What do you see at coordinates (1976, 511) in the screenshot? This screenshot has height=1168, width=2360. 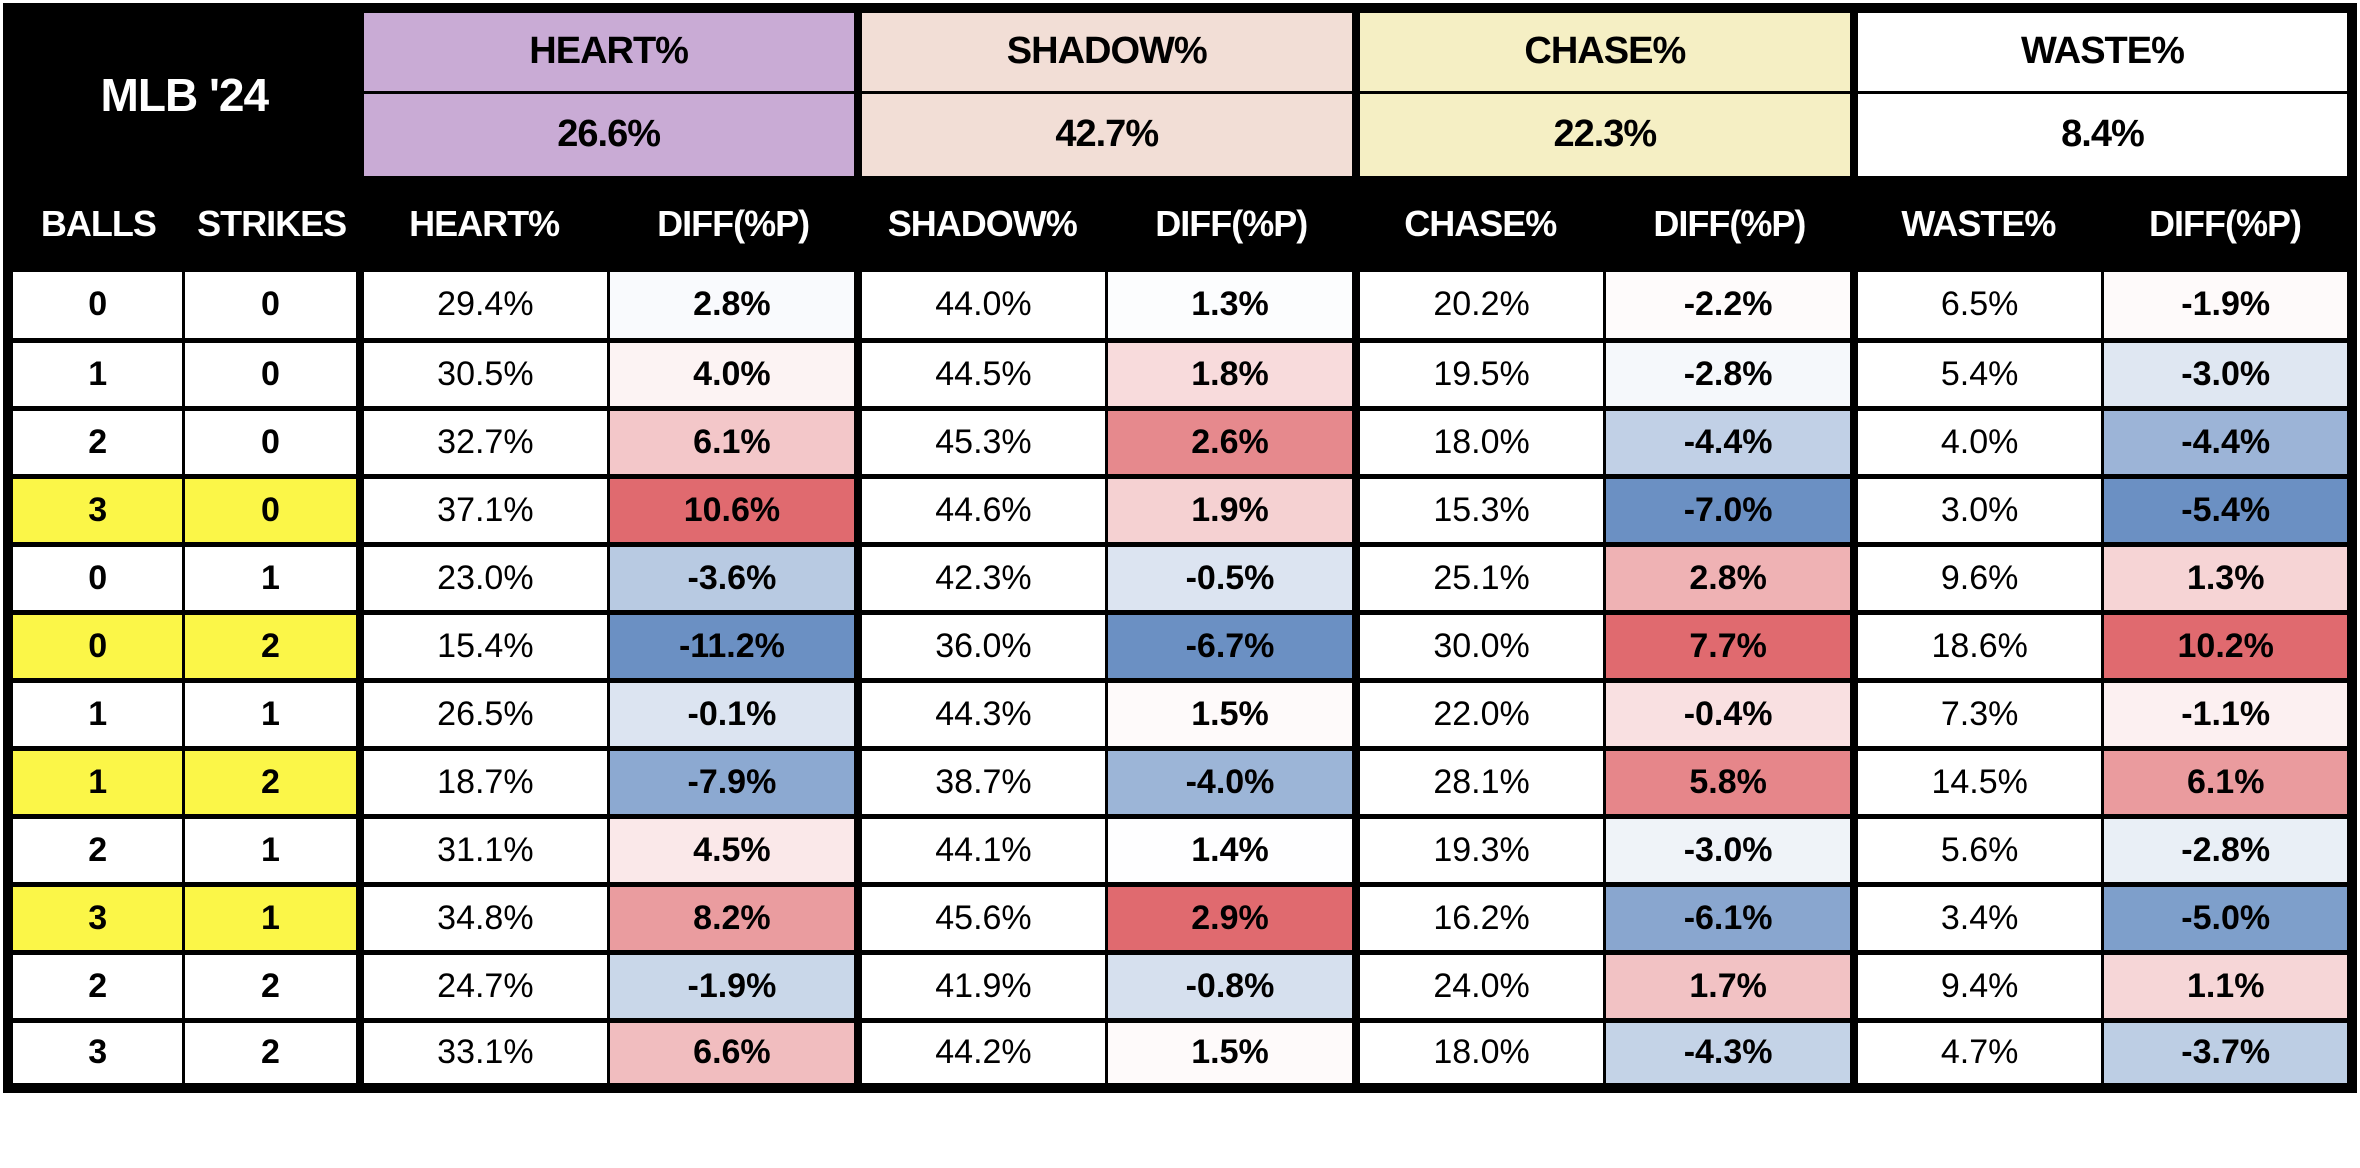 I see `stat-cell: 3.0%` at bounding box center [1976, 511].